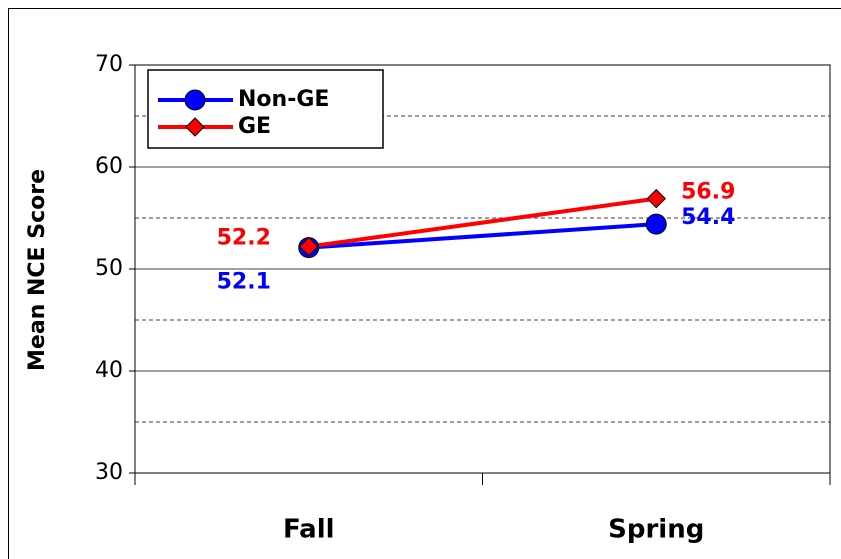 This screenshot has height=559, width=841. What do you see at coordinates (283, 99) in the screenshot?
I see `legend-label: Non-GE` at bounding box center [283, 99].